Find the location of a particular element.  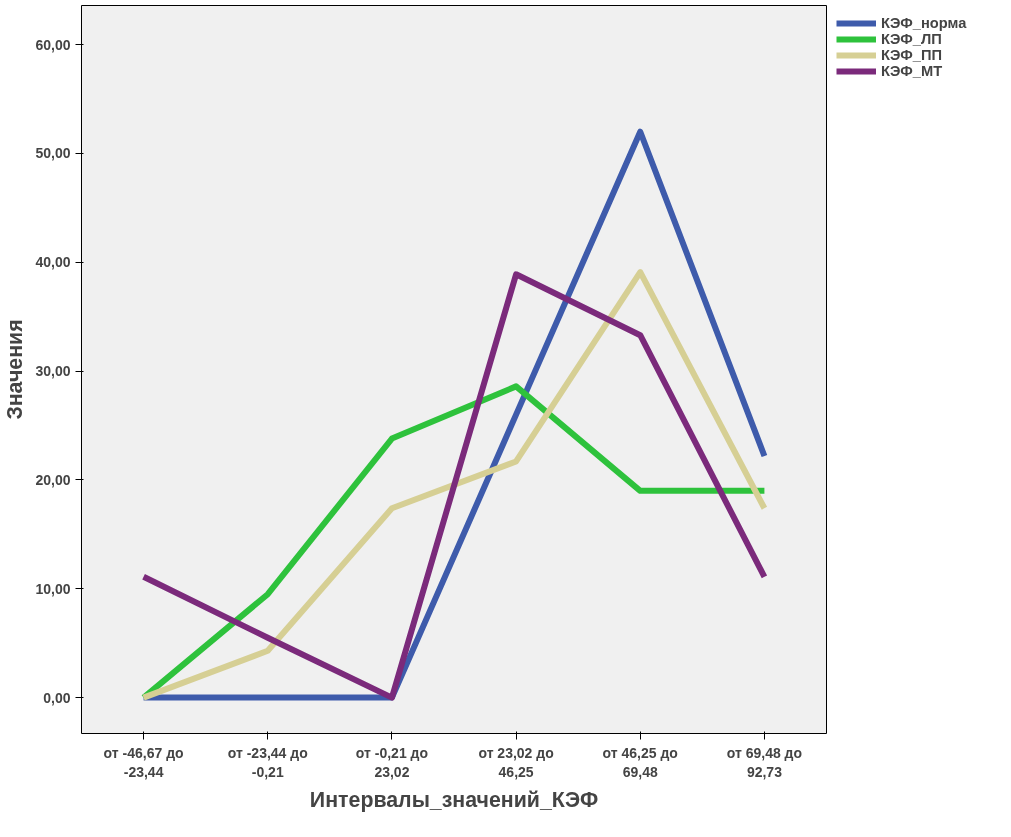

x-axis-title: Интервалы_значений_КЭФ is located at coordinates (454, 799).